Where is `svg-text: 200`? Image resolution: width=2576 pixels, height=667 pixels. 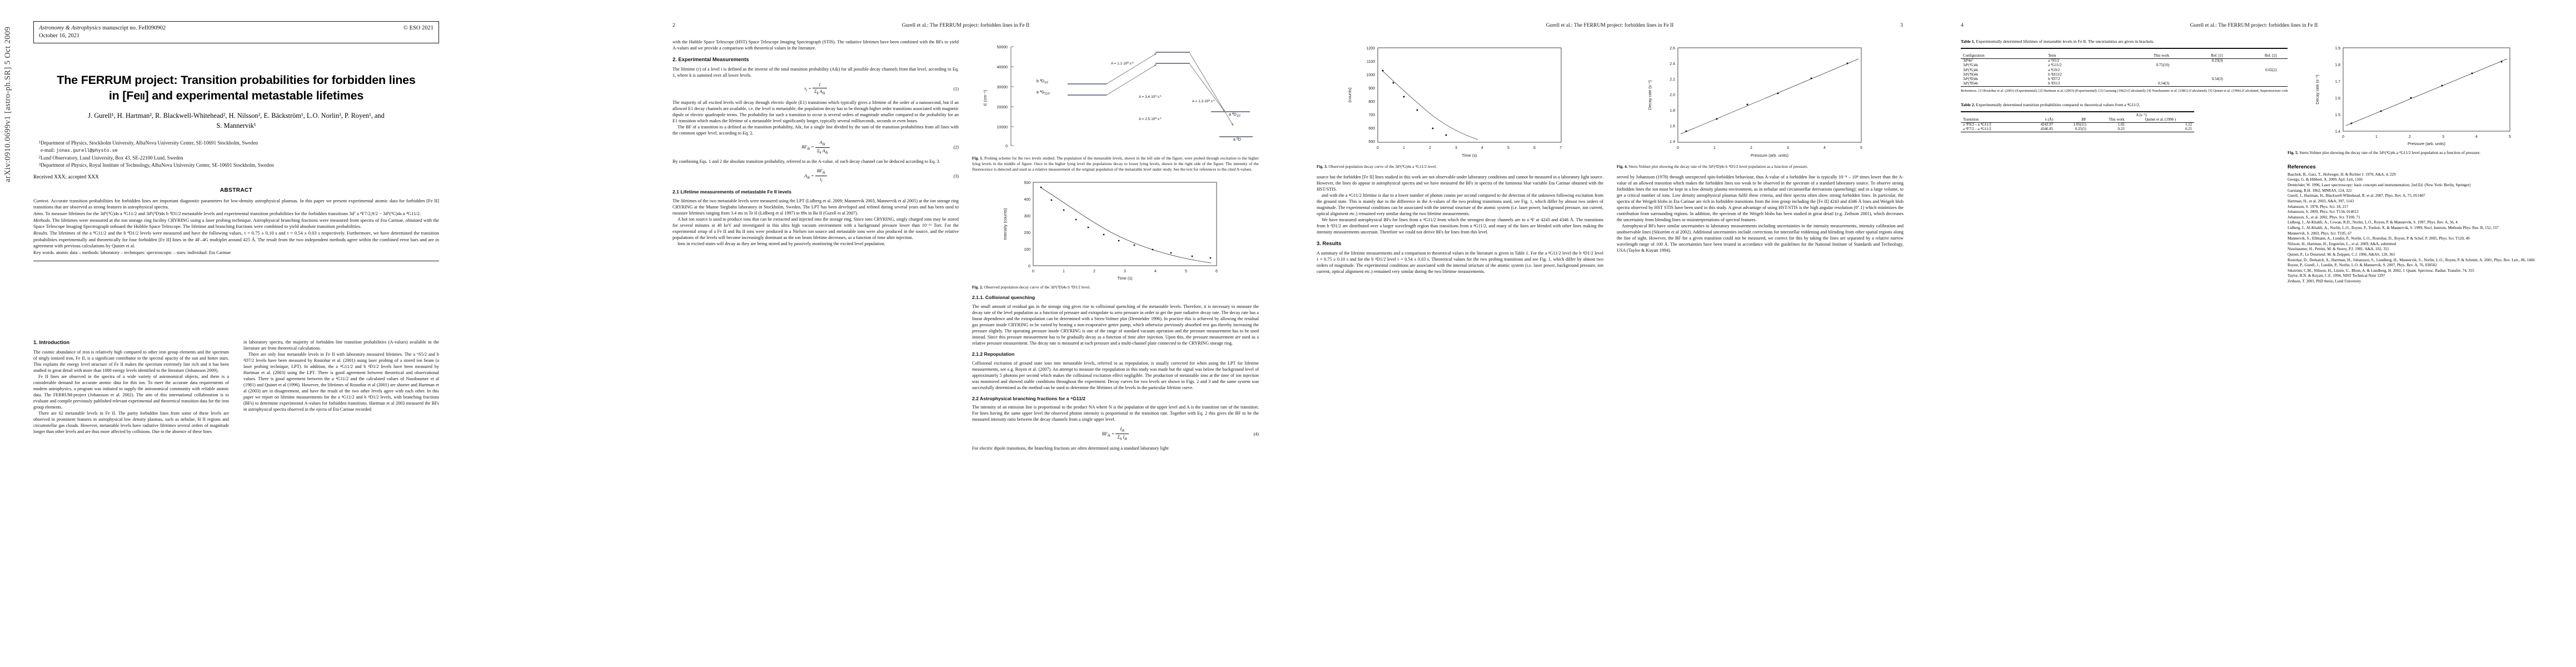
svg-text: 200 is located at coordinates (1027, 233).